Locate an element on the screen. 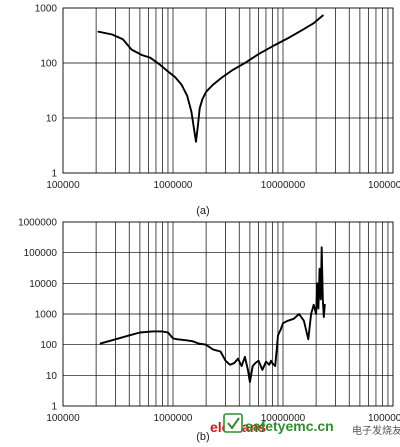 This screenshot has height=447, width=400. safety-shield-icon is located at coordinates (233, 423).